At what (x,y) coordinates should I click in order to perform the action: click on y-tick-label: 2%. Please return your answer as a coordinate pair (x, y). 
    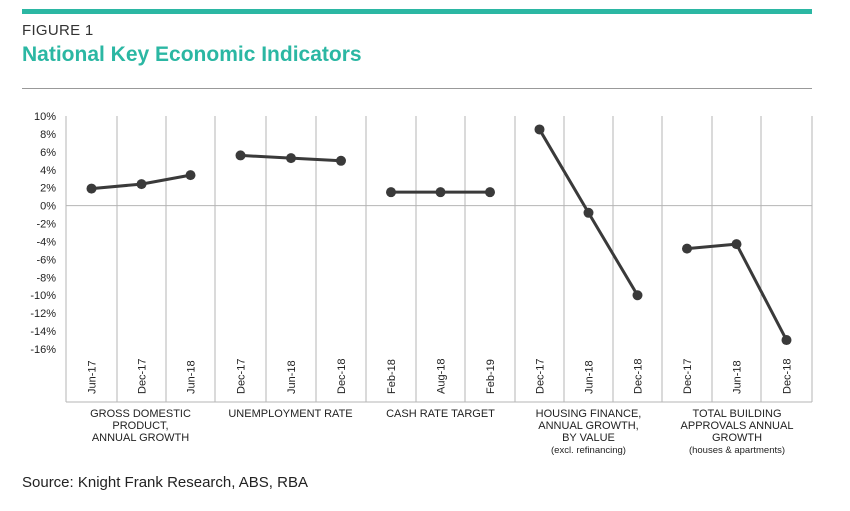
    Looking at the image, I should click on (48, 189).